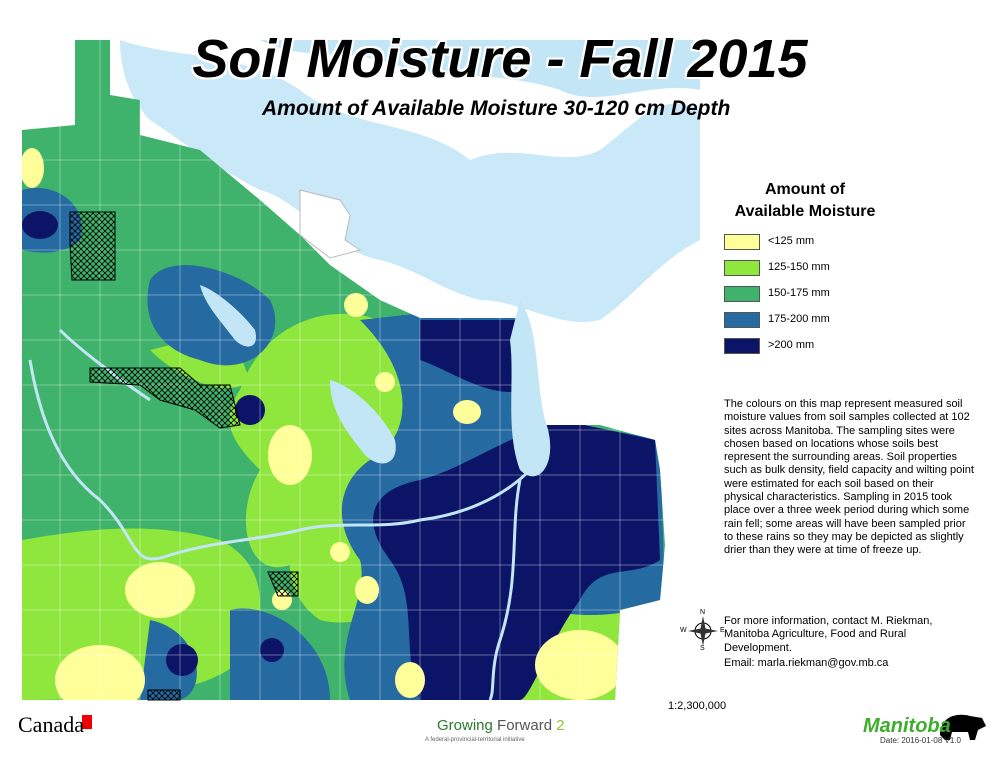  I want to click on title: Soil Moisture - Fall 2015, so click(500, 59).